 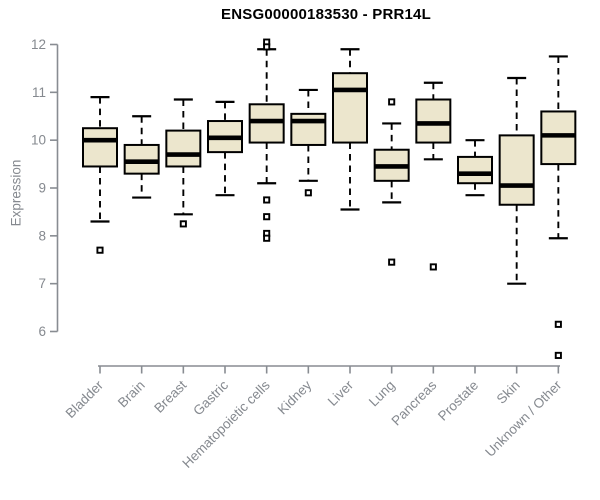 I want to click on y-tick-label: 6, so click(x=42, y=331).